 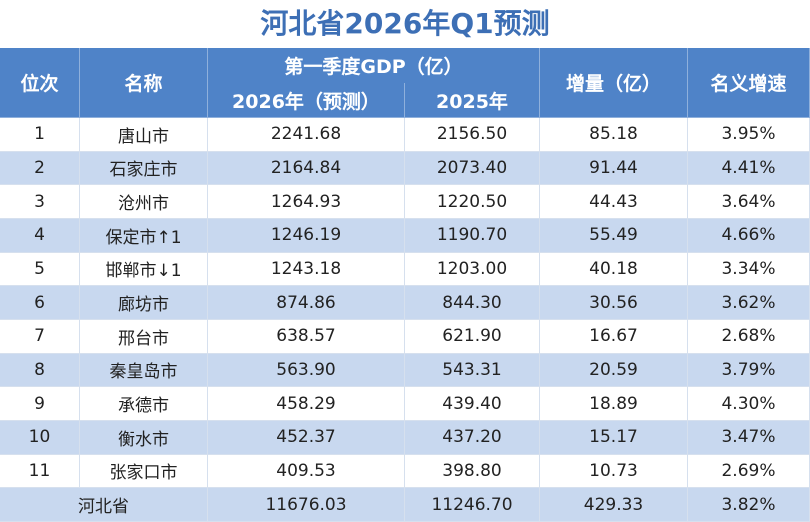 What do you see at coordinates (306, 505) in the screenshot?
I see `total-cell: 11676.03` at bounding box center [306, 505].